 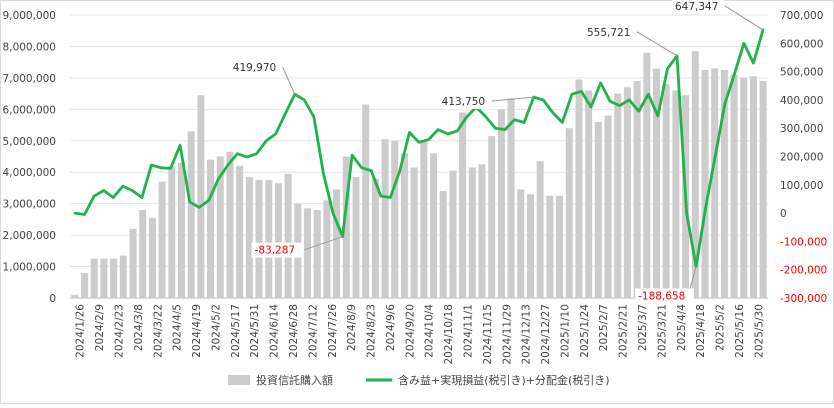 What do you see at coordinates (236, 331) in the screenshot?
I see `x-tick-label: 2024/5/17` at bounding box center [236, 331].